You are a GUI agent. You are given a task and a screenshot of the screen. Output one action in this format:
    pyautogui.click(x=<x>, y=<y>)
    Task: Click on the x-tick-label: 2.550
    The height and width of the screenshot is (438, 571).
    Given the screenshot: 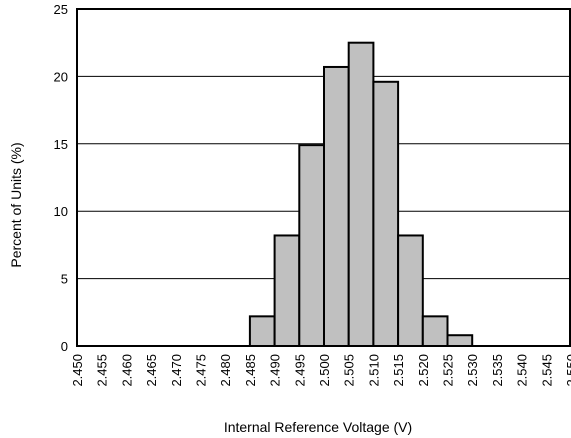 What is the action you would take?
    pyautogui.click(x=567, y=370)
    